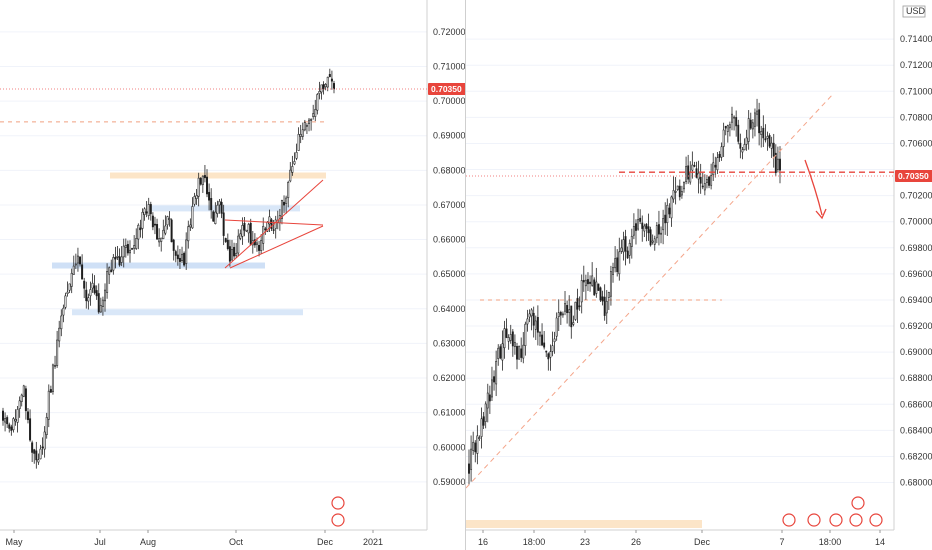 The width and height of the screenshot is (932, 550). Describe the element at coordinates (449, 482) in the screenshot. I see `y-tick-label: 0.59000` at that location.